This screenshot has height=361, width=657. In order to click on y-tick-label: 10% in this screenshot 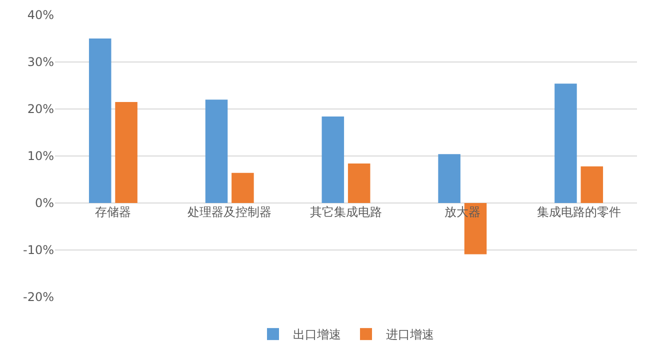, I will do `click(40, 156)`.